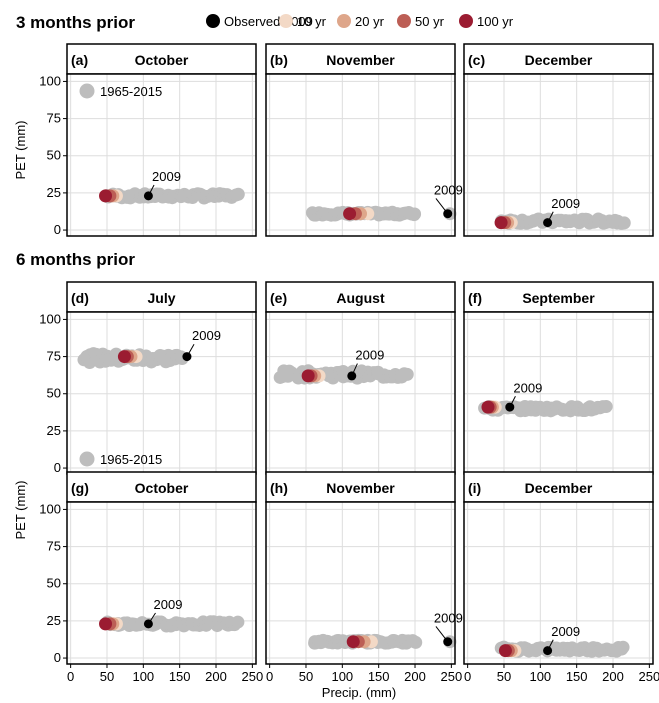  I want to click on panel-id-3: (d), so click(80, 298).